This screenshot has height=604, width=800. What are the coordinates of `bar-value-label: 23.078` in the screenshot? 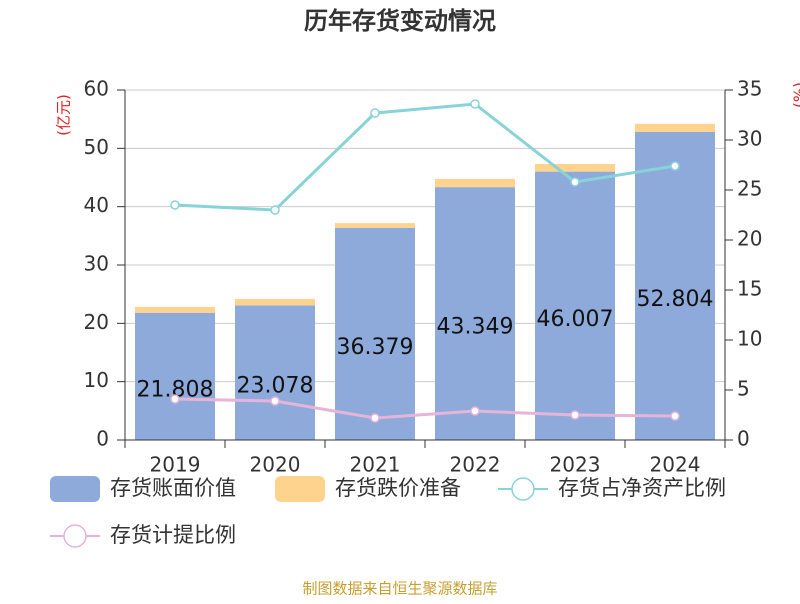 It's located at (275, 386).